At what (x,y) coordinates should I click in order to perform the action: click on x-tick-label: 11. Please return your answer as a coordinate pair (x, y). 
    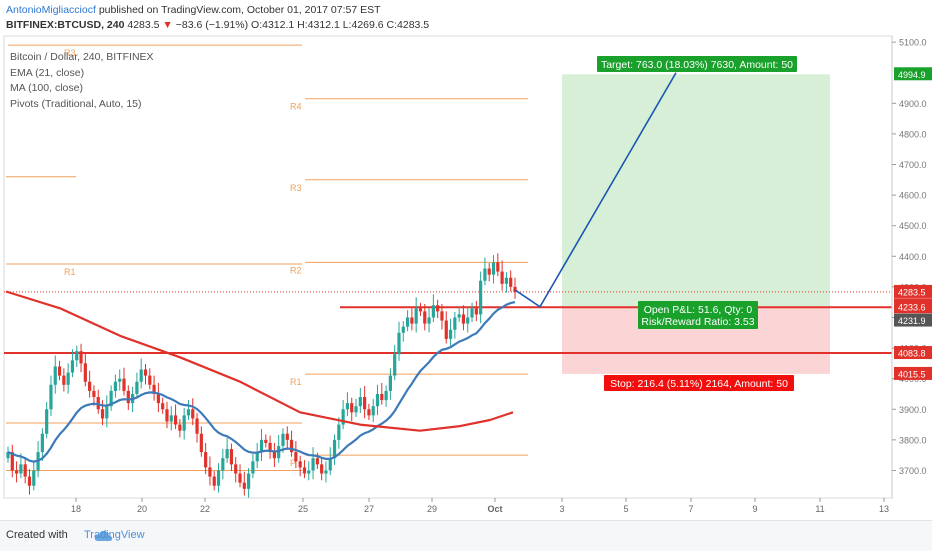
    Looking at the image, I should click on (819, 509).